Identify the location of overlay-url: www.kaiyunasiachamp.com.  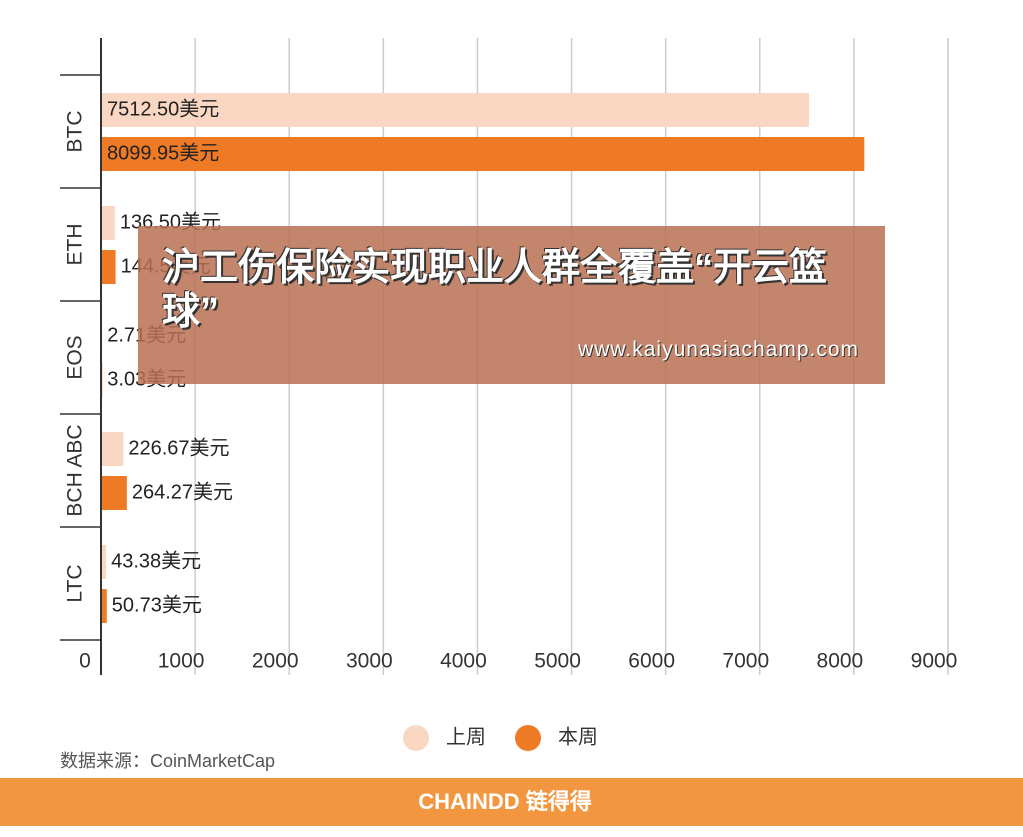
(718, 349).